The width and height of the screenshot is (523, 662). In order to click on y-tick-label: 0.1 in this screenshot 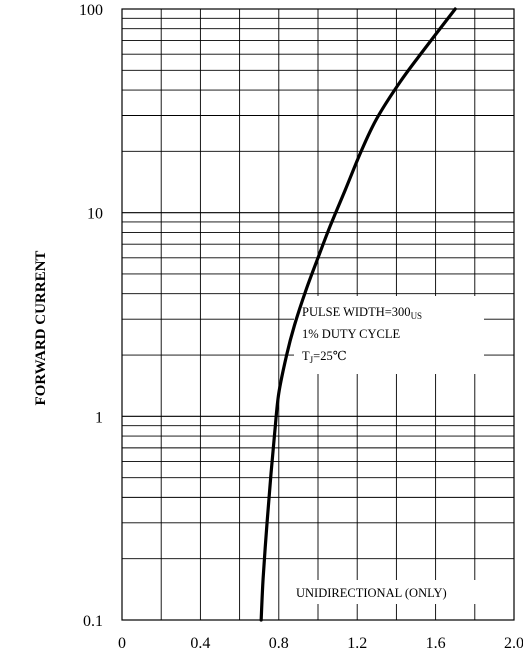, I will do `click(93, 621)`.